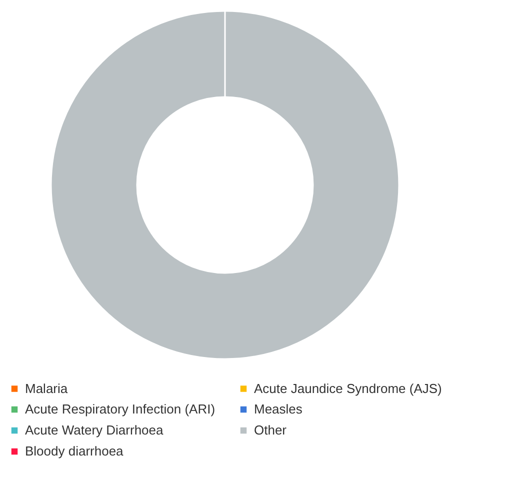 The image size is (505, 492). I want to click on legend-label: Acute Jaundice Syndrome (AJS), so click(348, 388).